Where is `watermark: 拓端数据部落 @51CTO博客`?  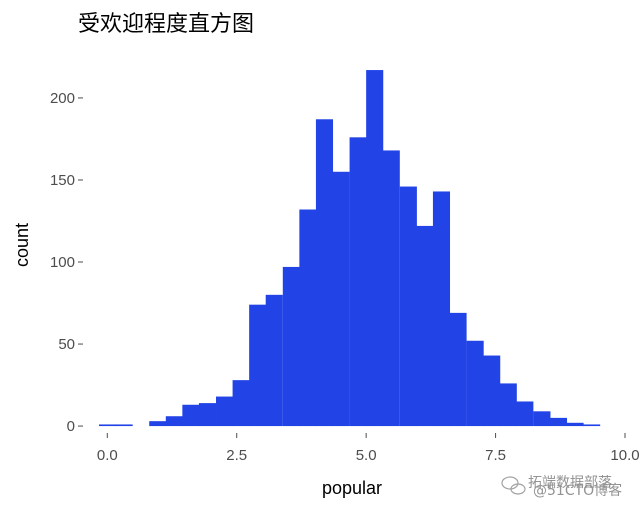
watermark: 拓端数据部落 @51CTO博客 is located at coordinates (561, 487).